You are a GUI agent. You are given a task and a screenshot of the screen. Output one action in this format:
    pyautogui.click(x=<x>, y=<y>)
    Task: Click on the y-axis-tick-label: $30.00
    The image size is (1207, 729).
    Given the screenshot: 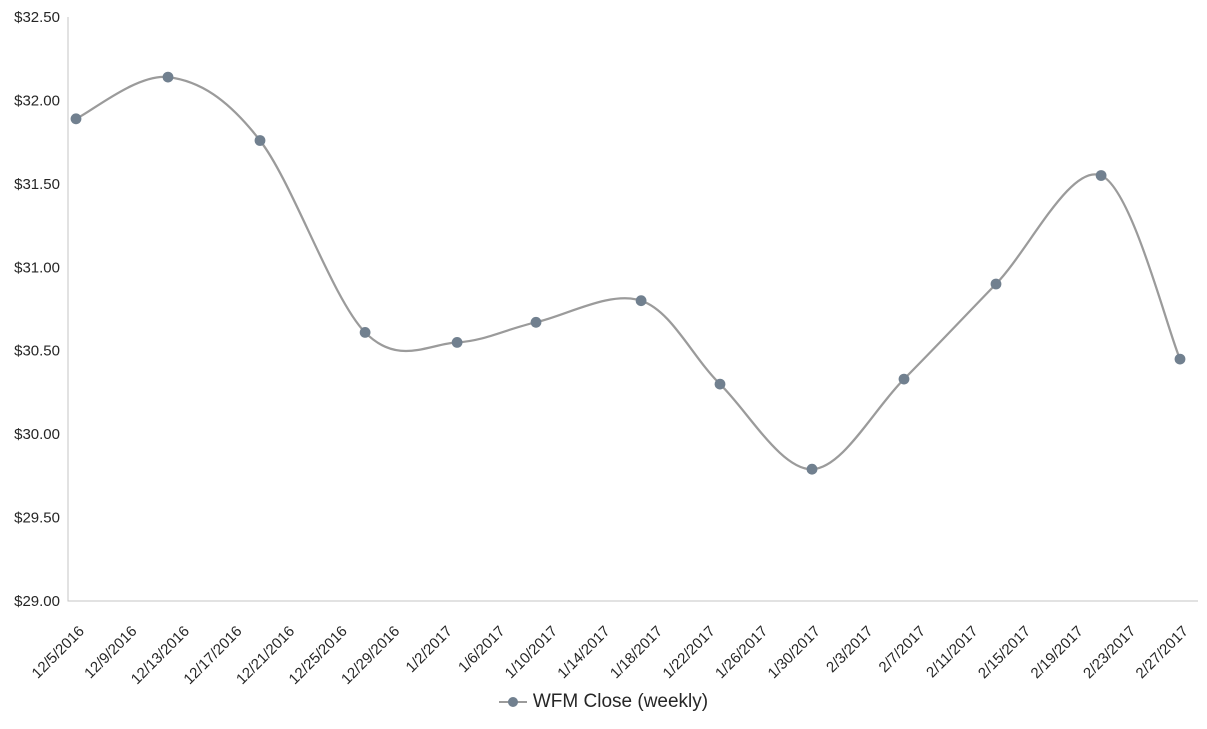 What is the action you would take?
    pyautogui.click(x=37, y=434)
    